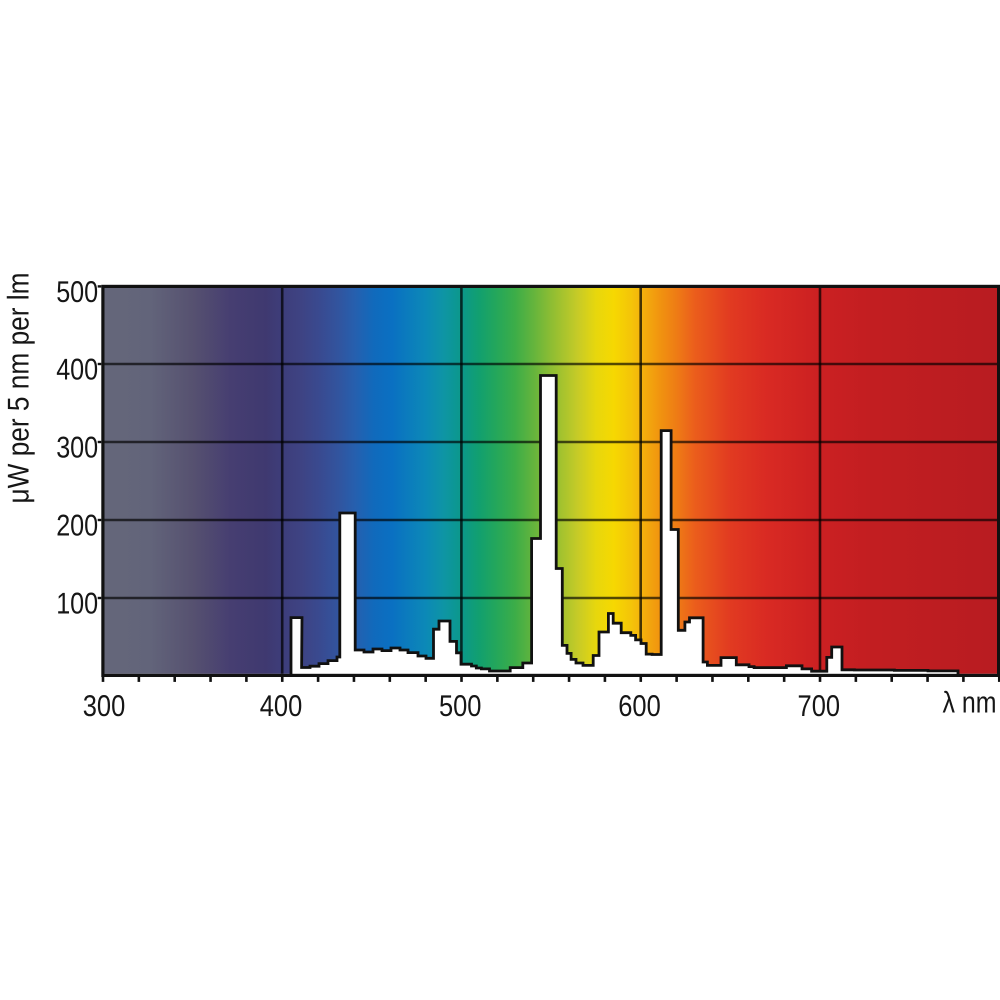 The height and width of the screenshot is (1000, 1000). Describe the element at coordinates (639, 706) in the screenshot. I see `svg-text: 600` at that location.